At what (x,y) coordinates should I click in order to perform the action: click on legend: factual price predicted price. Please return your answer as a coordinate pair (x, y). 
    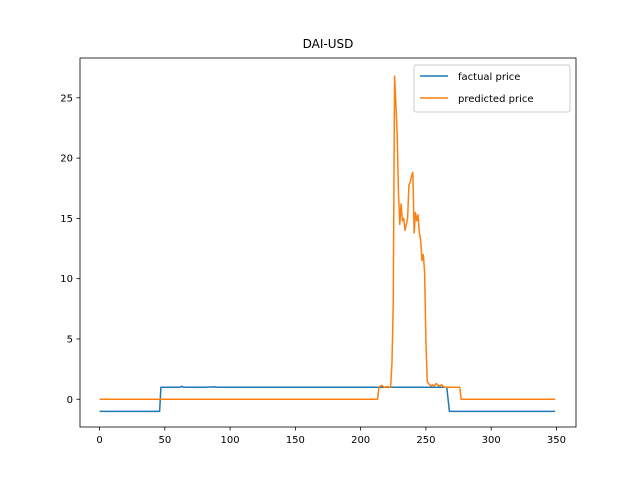
    Looking at the image, I should click on (492, 88).